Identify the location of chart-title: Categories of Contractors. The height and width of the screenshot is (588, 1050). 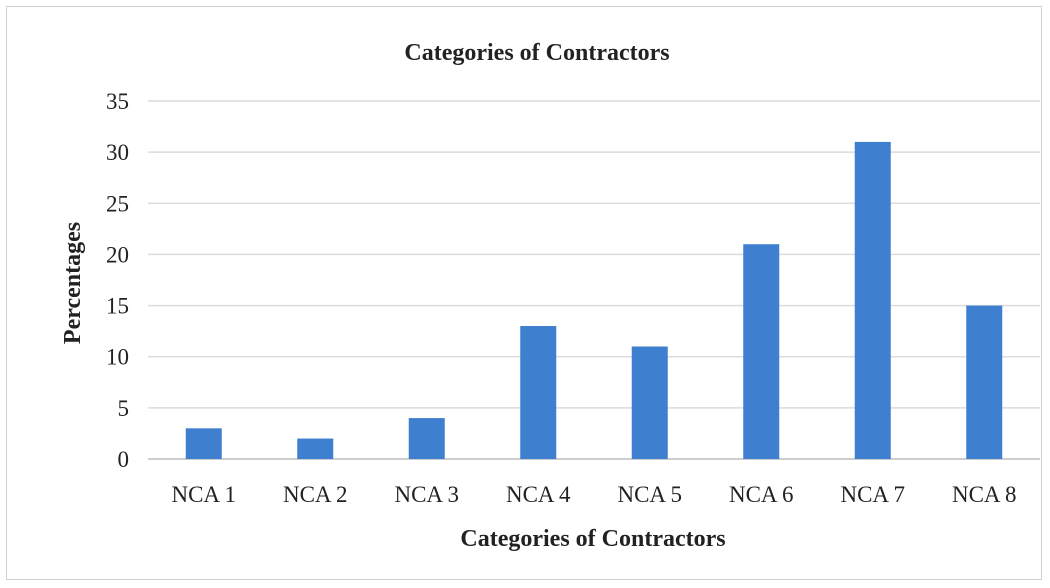
(536, 53).